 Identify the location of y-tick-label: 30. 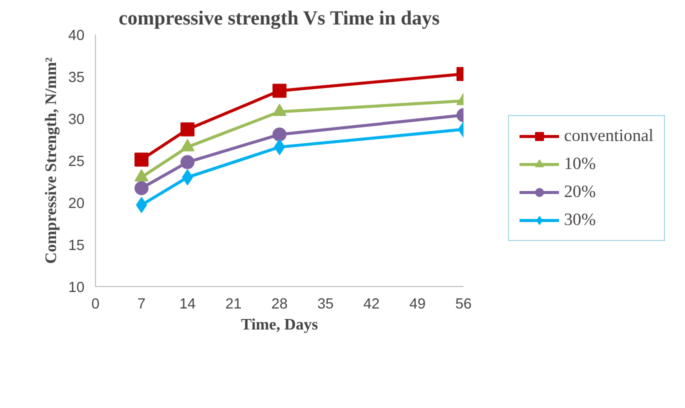
(76, 120).